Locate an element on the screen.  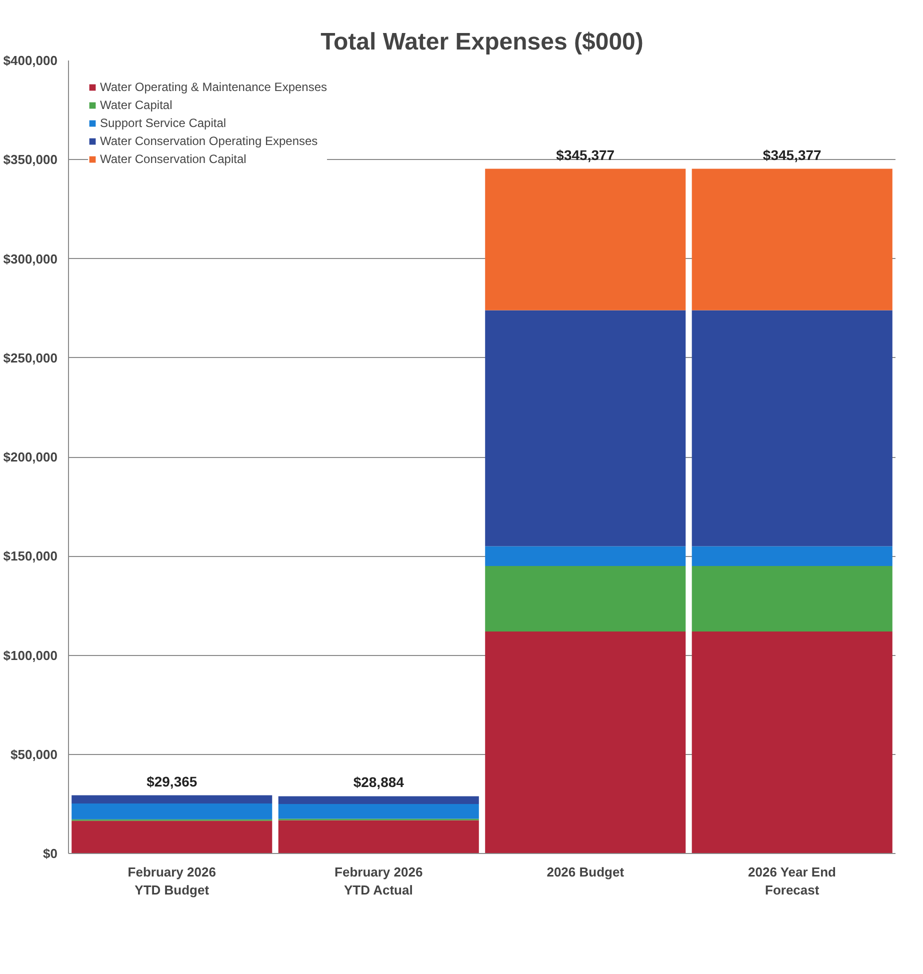
y-tick-label: $350,000 is located at coordinates (30, 160).